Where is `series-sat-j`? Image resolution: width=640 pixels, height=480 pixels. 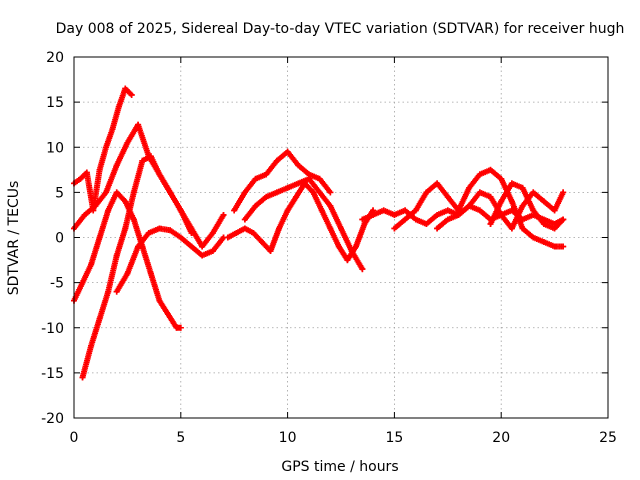
series-sat-j is located at coordinates (479, 208).